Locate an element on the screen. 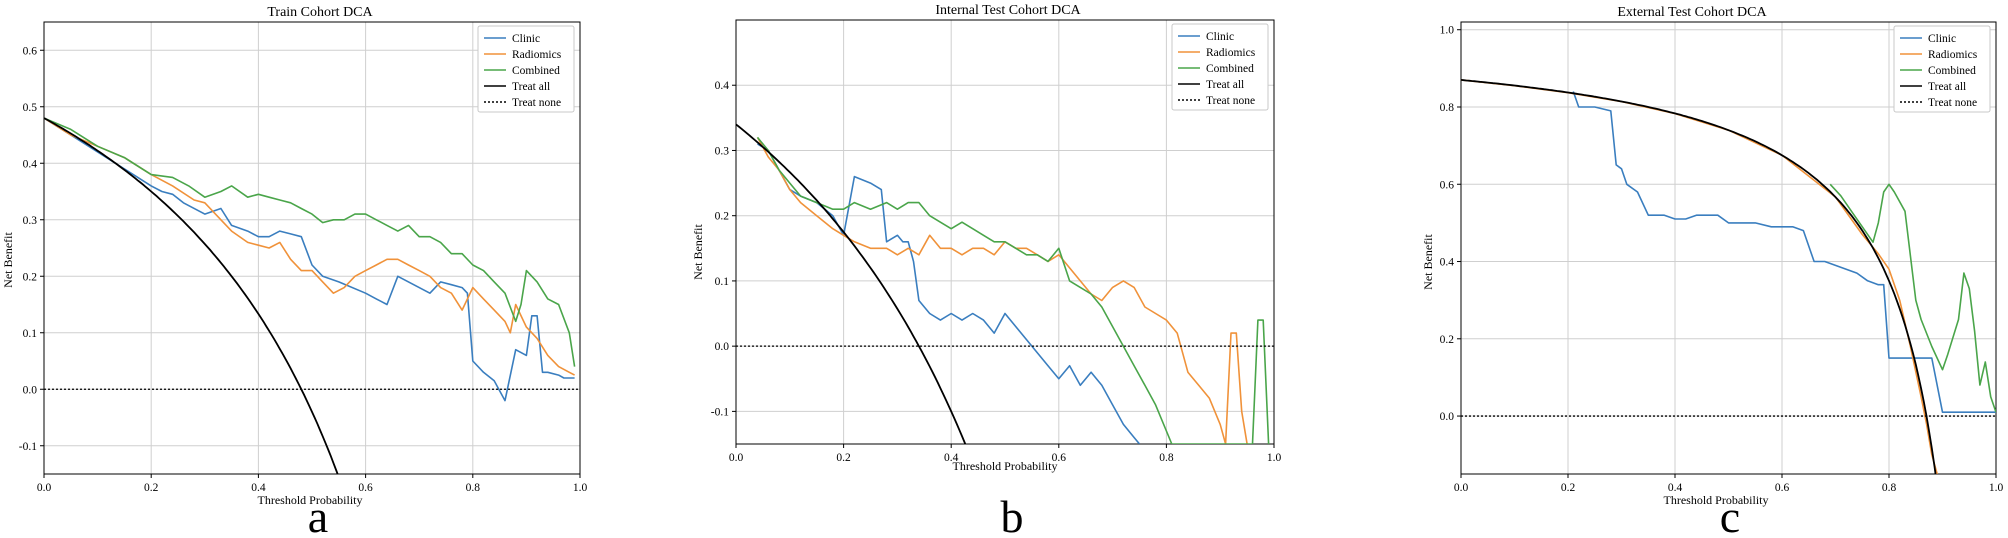 The width and height of the screenshot is (2008, 538). y-tick-label: 1.0 is located at coordinates (1447, 31).